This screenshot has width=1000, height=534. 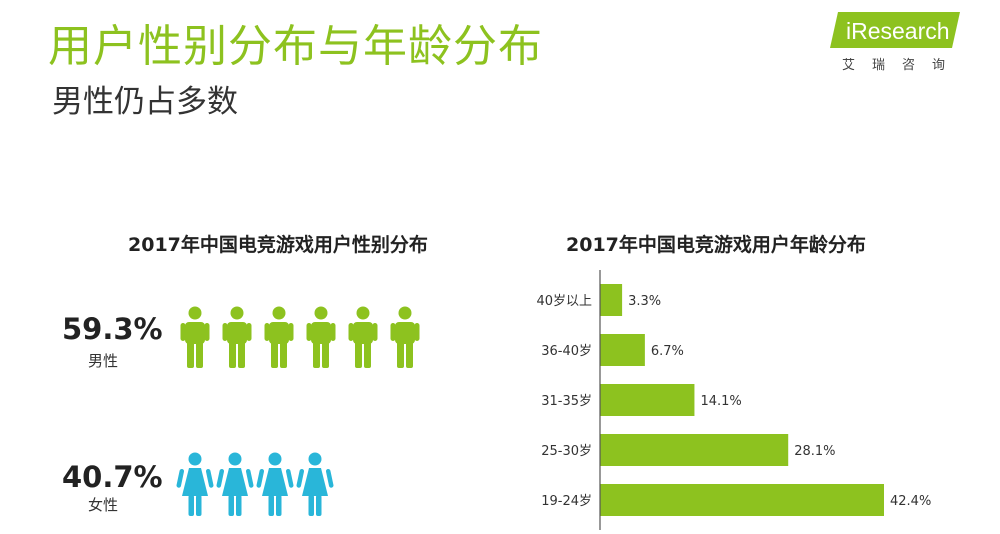 I want to click on age-value-label: 28.1%, so click(x=814, y=451).